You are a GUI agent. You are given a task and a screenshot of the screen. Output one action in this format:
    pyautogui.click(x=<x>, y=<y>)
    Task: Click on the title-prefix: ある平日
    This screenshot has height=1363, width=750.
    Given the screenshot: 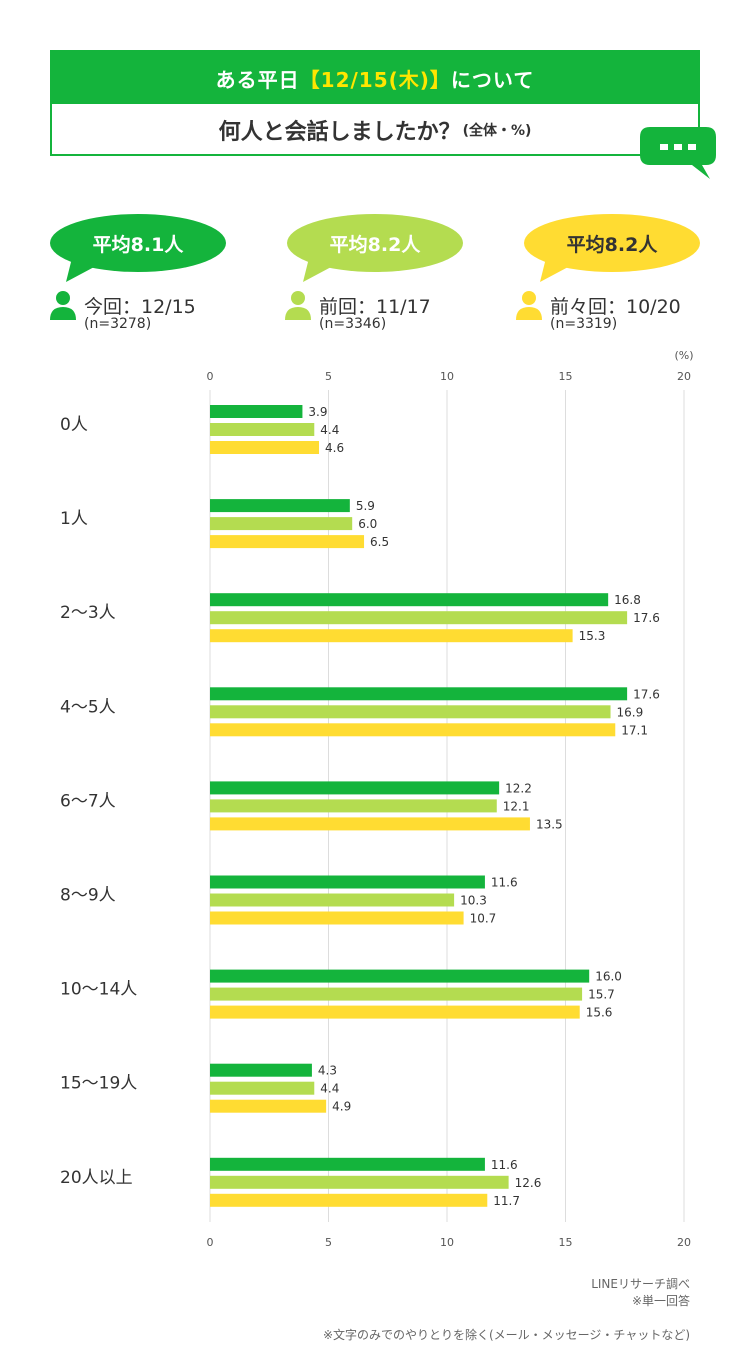 What is the action you would take?
    pyautogui.click(x=257, y=79)
    